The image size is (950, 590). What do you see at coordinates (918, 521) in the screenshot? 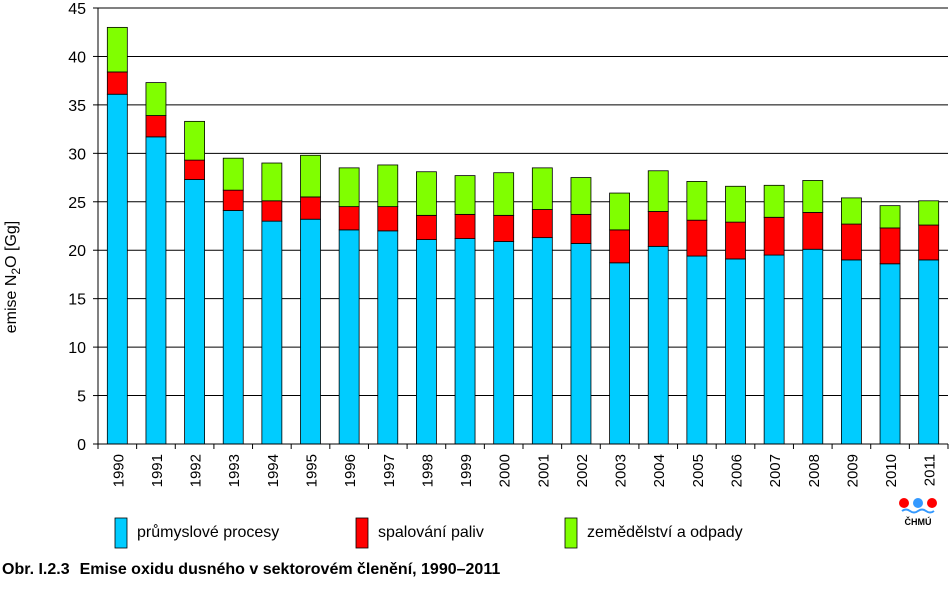
I see `logo-text: ČHMÚ` at bounding box center [918, 521].